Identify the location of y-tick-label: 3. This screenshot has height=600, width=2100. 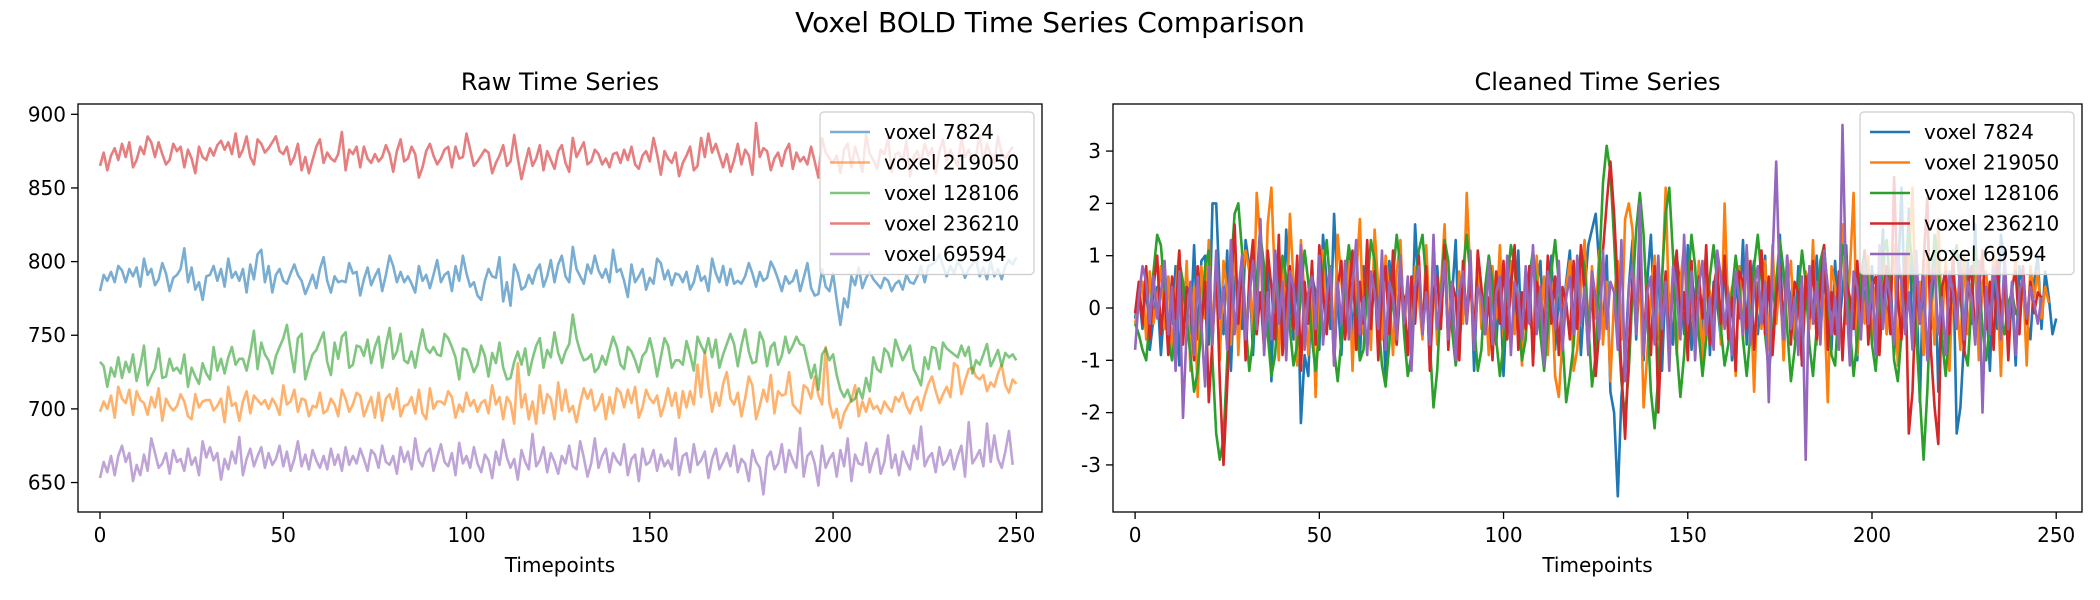
(1094, 151).